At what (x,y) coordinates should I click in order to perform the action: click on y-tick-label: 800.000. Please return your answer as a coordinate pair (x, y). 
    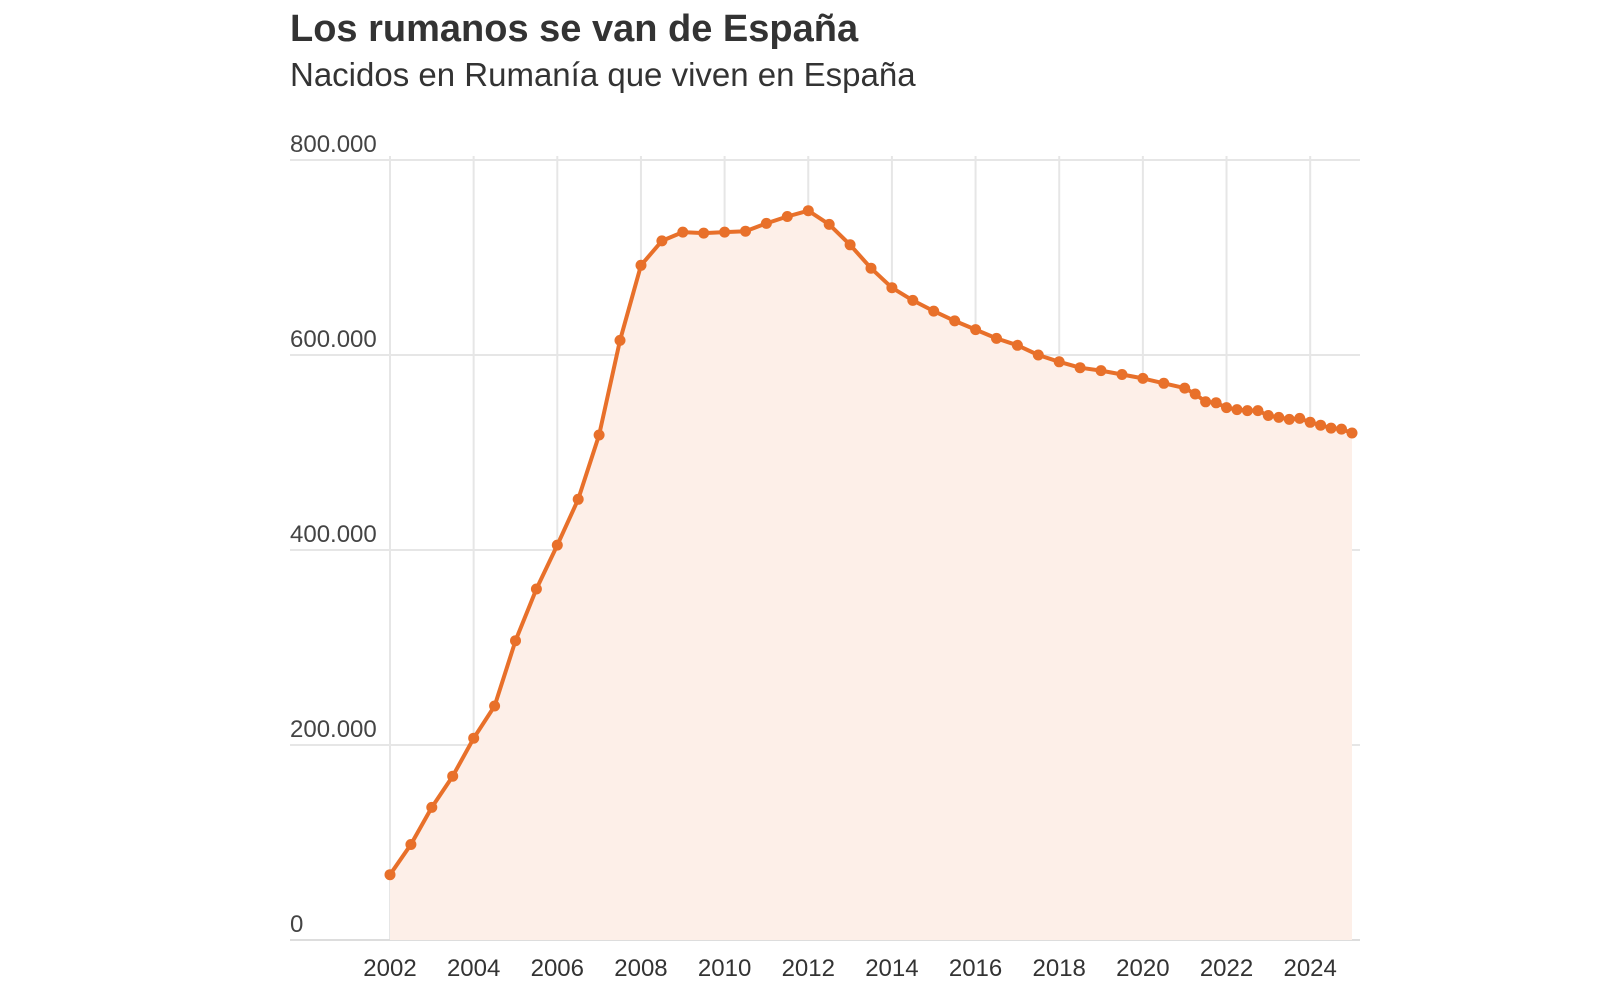
    Looking at the image, I should click on (333, 144).